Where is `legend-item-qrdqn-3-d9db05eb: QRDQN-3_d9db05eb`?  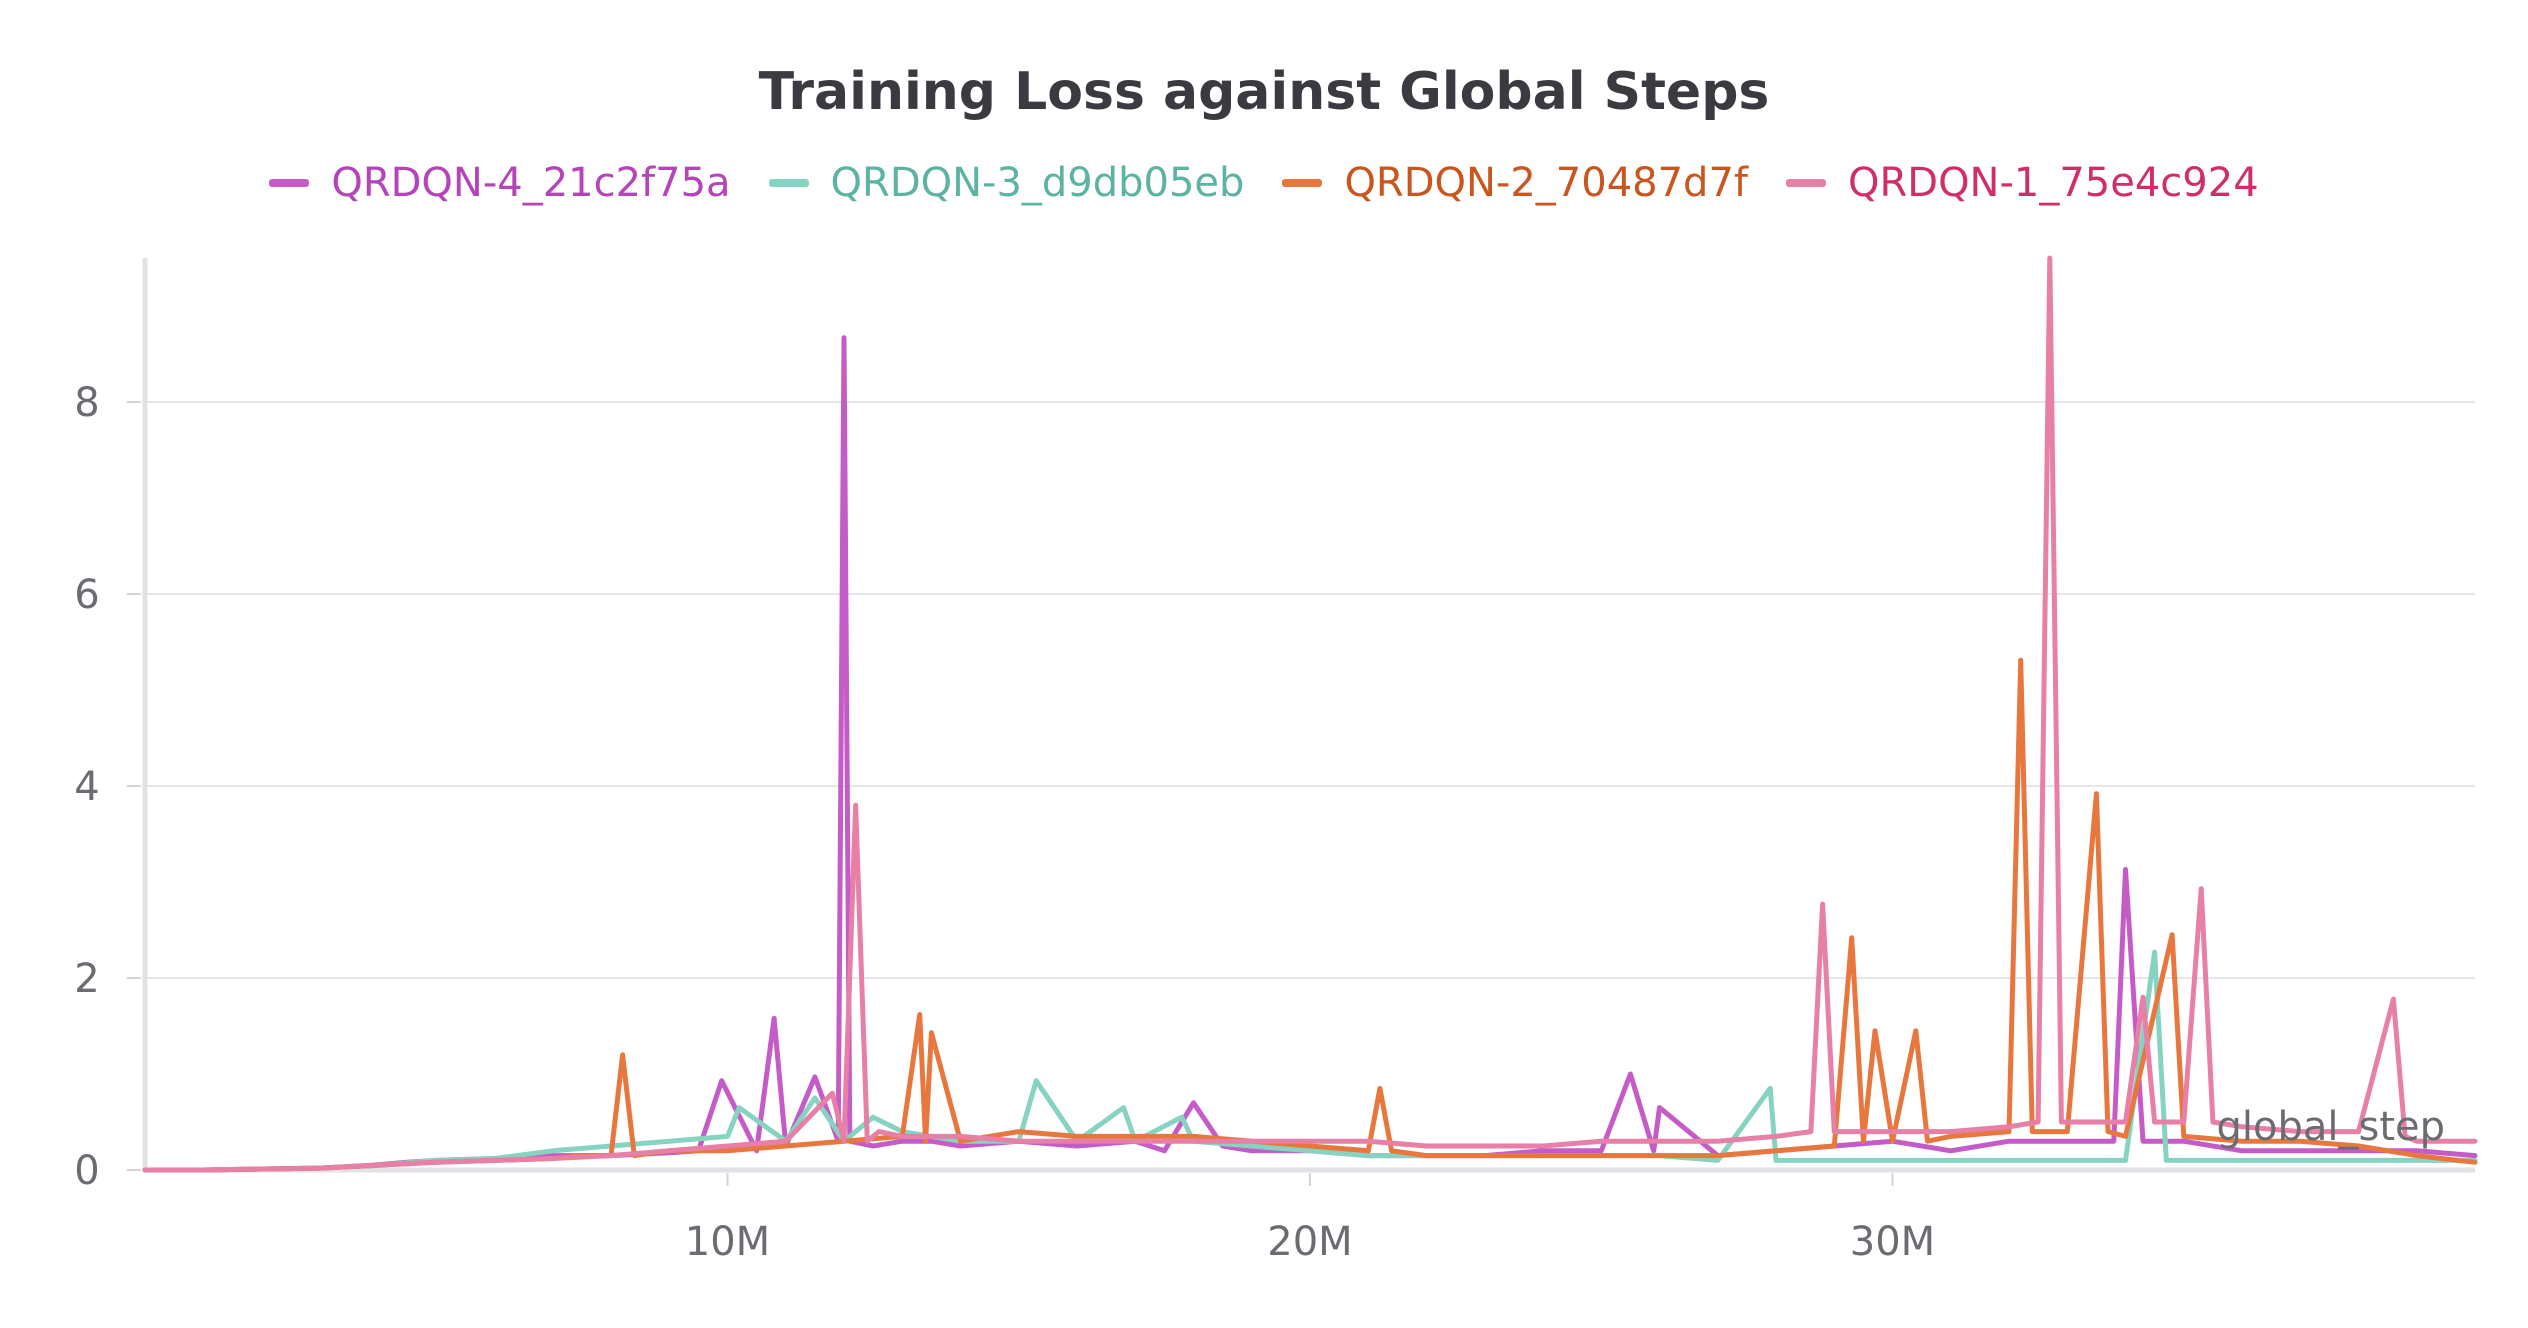
legend-item-qrdqn-3-d9db05eb: QRDQN-3_d9db05eb is located at coordinates (1006, 183).